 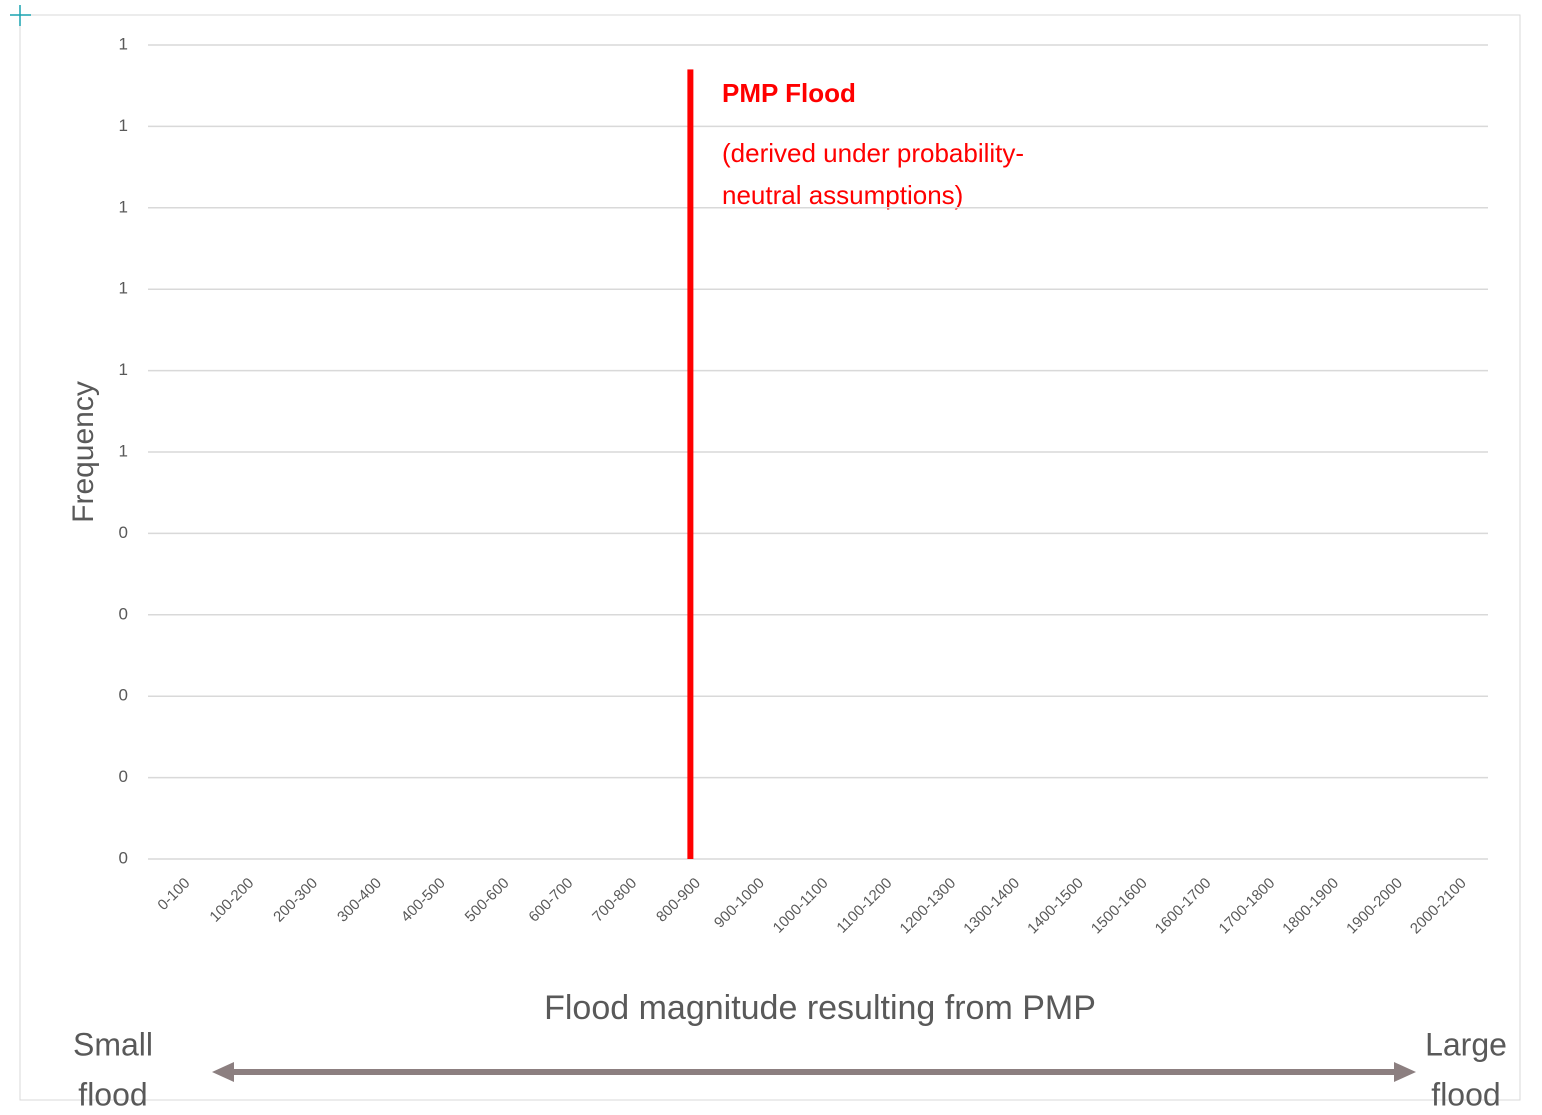 What do you see at coordinates (1438, 906) in the screenshot?
I see `x-tick-label: 2000-2100` at bounding box center [1438, 906].